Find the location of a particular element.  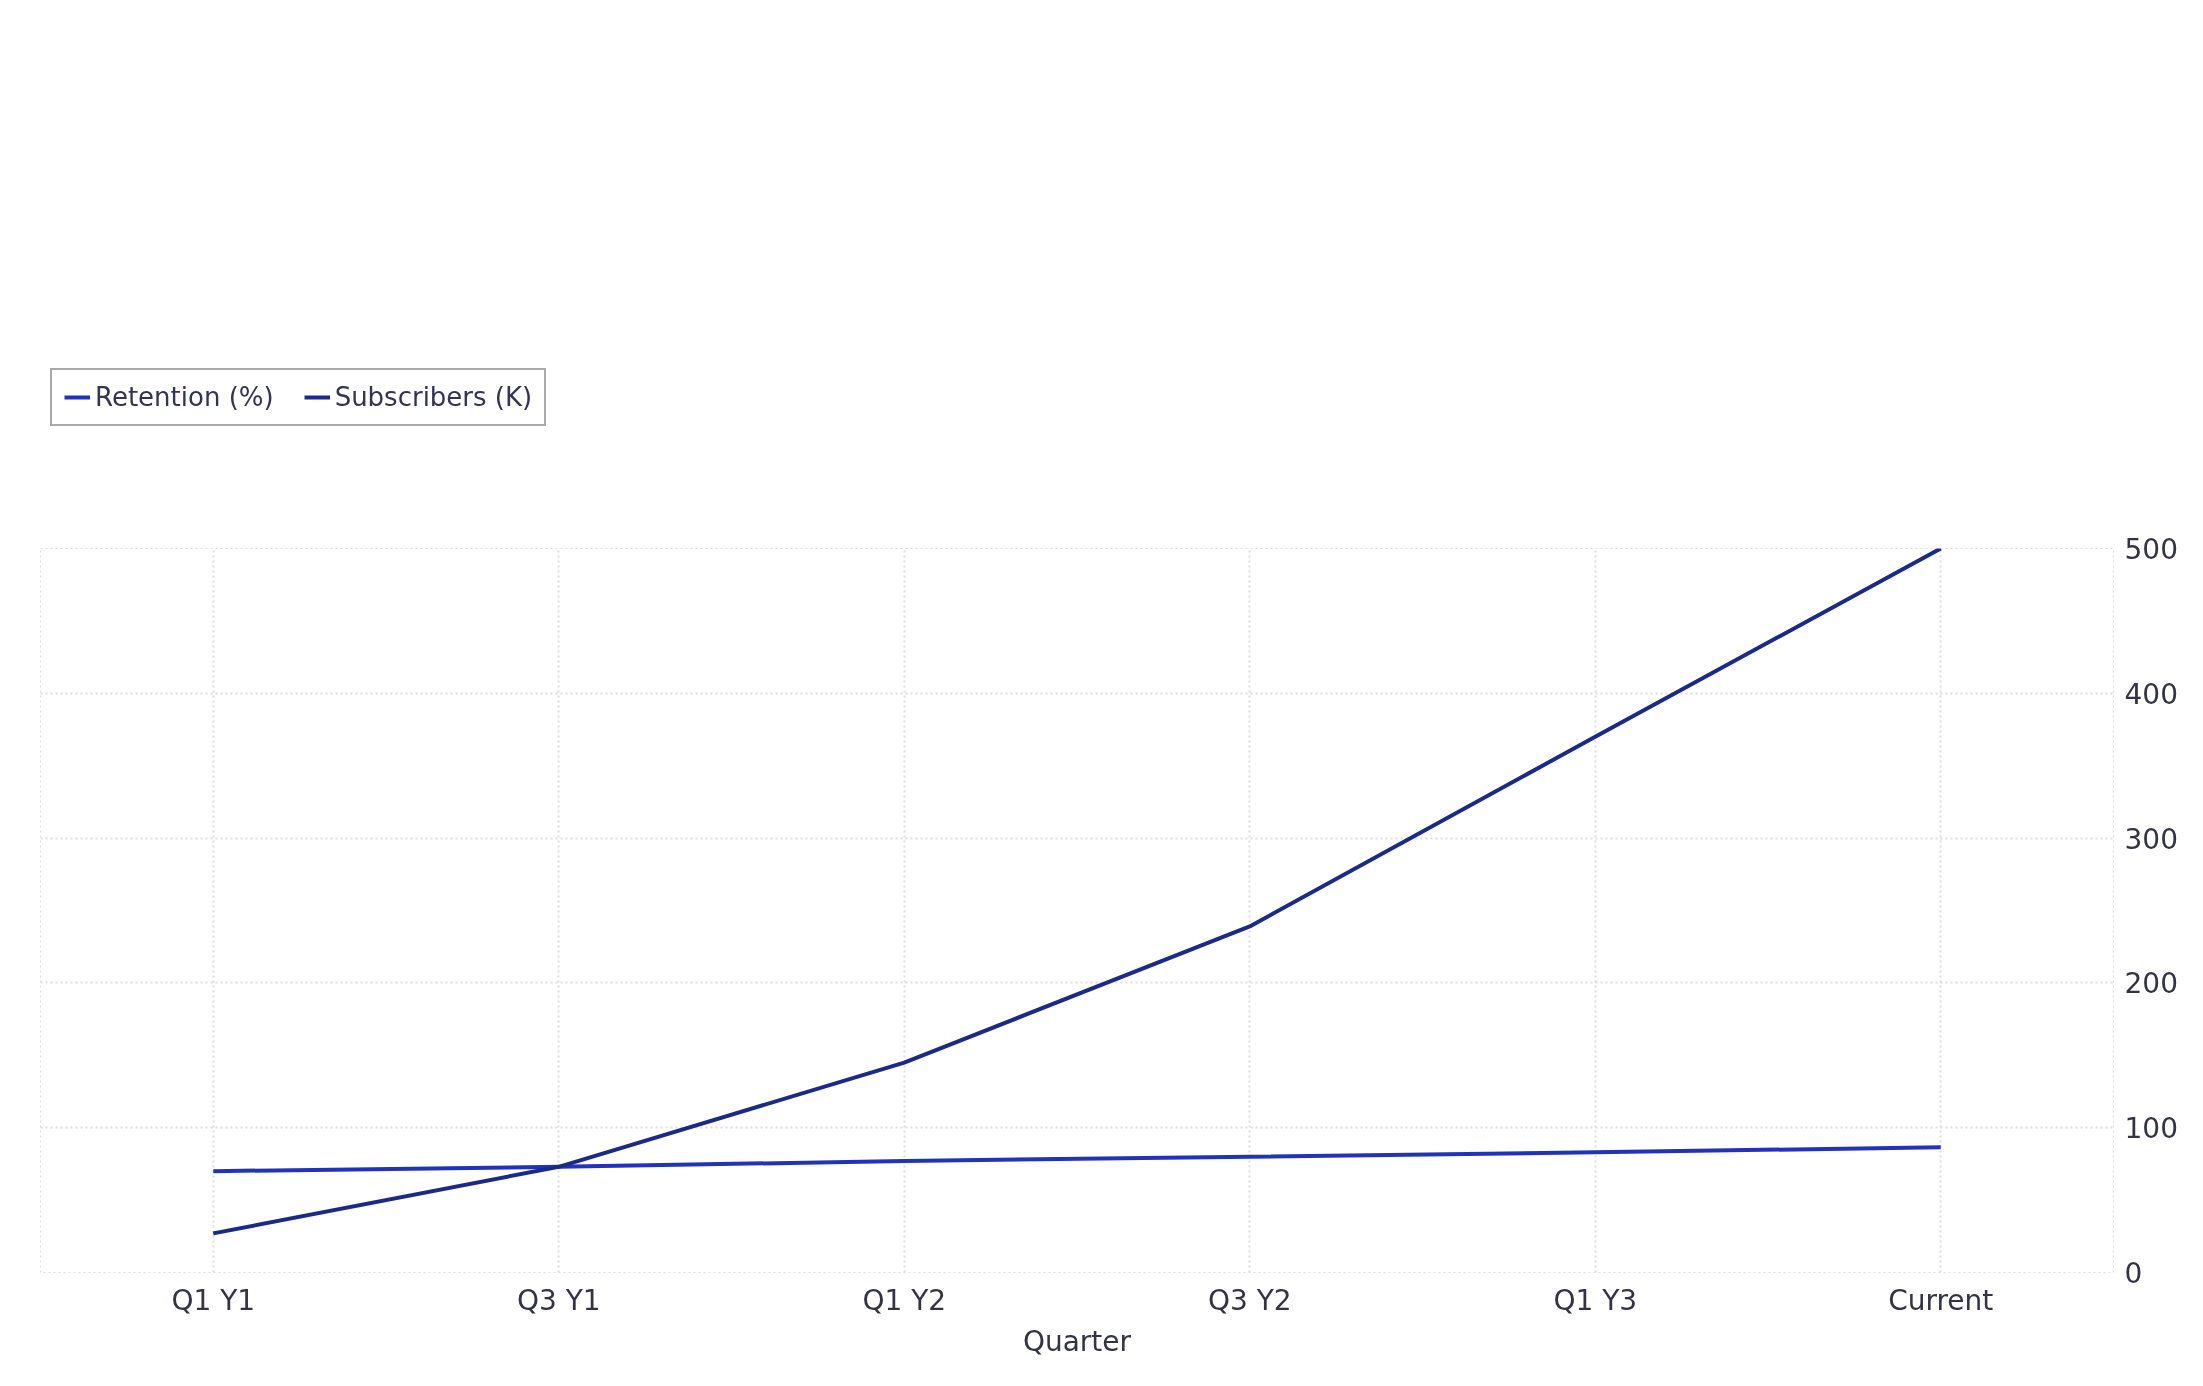

y-tick-label: 0 is located at coordinates (2133, 1273).